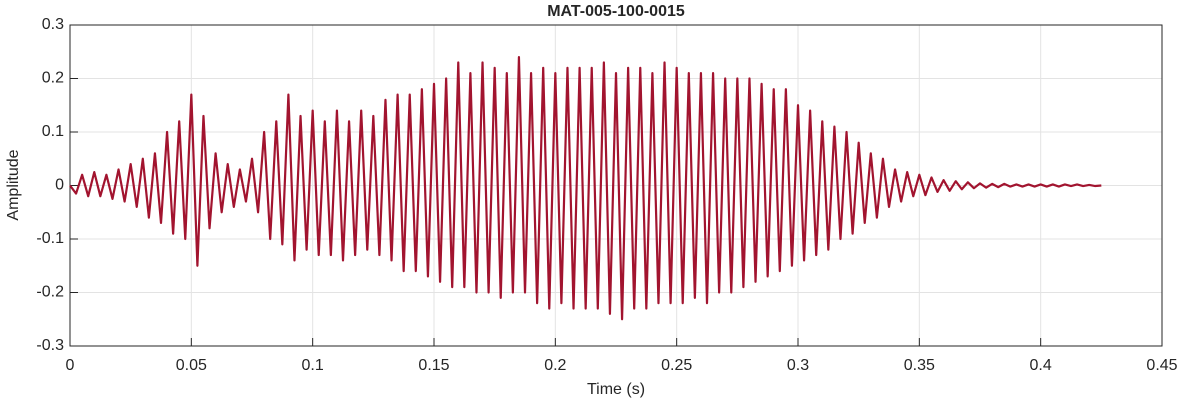 This screenshot has width=1182, height=404. What do you see at coordinates (70, 365) in the screenshot?
I see `x-tick-label: 0` at bounding box center [70, 365].